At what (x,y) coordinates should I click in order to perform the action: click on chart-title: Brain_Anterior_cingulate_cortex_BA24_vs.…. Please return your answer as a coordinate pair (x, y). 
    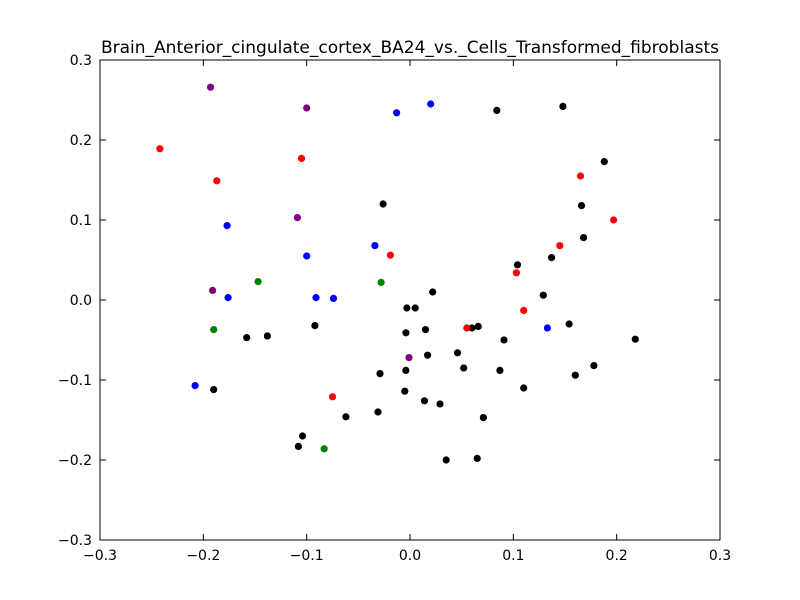
    Looking at the image, I should click on (410, 48).